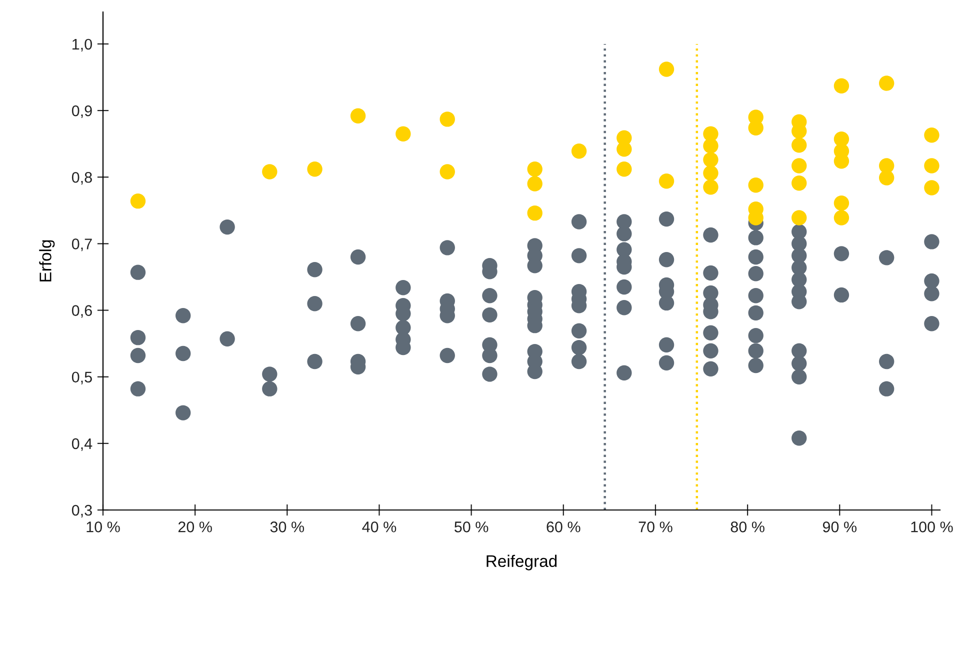 The height and width of the screenshot is (647, 957). What do you see at coordinates (47, 261) in the screenshot?
I see `y-axis-title: Erfolg` at bounding box center [47, 261].